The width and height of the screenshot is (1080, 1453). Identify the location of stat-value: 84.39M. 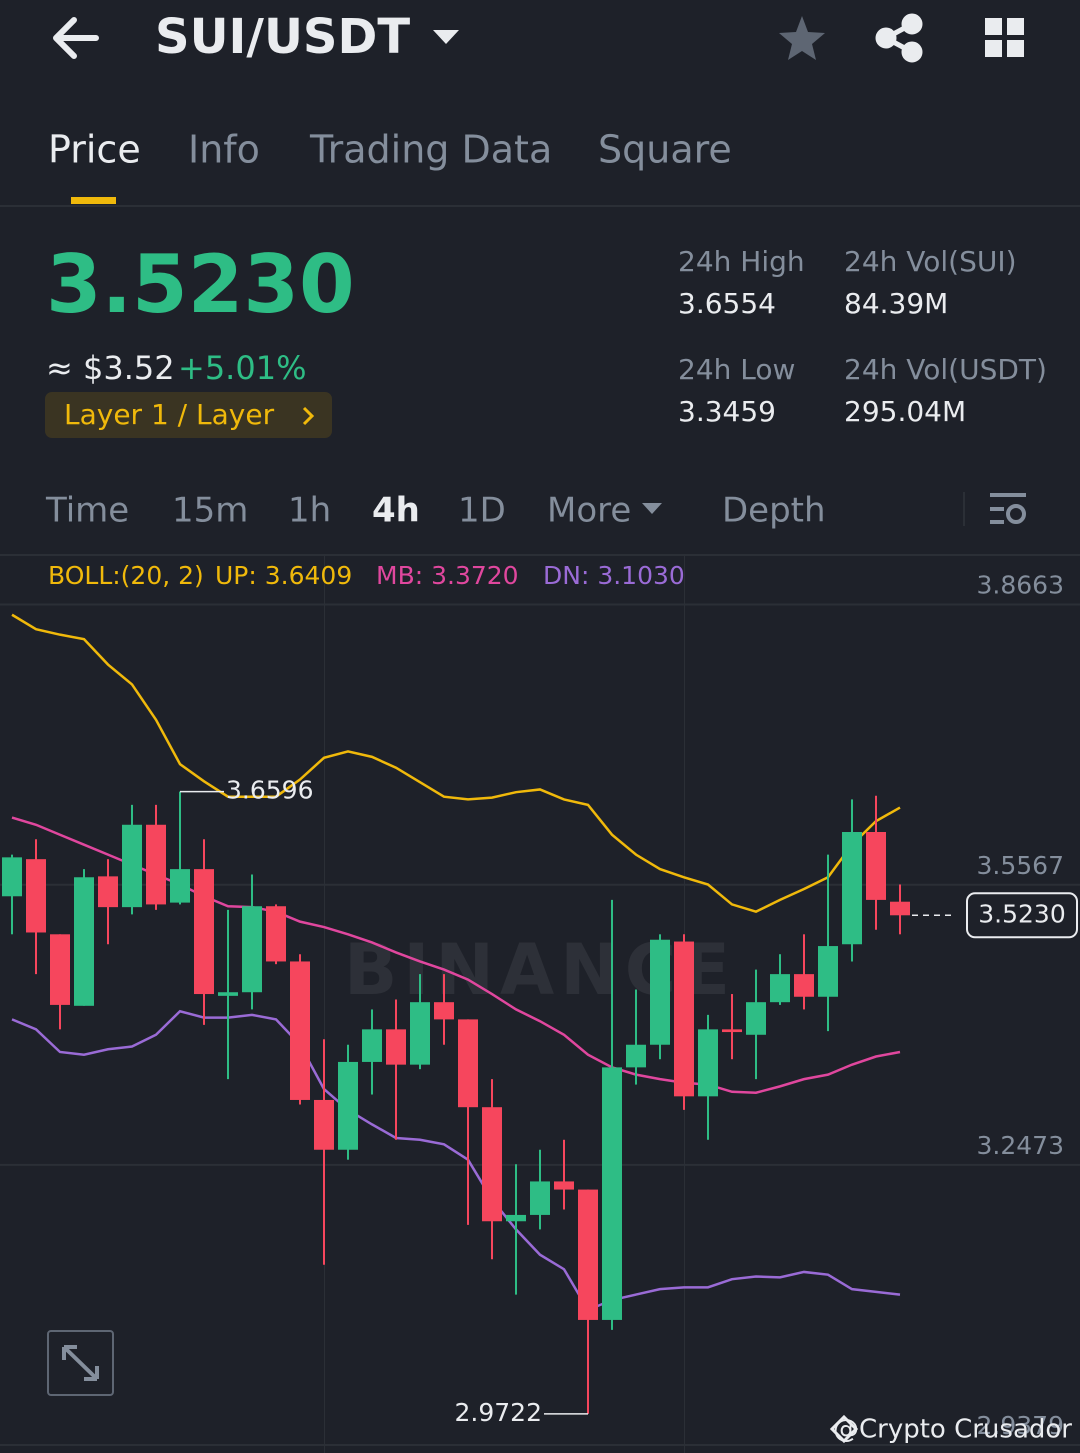
(896, 303).